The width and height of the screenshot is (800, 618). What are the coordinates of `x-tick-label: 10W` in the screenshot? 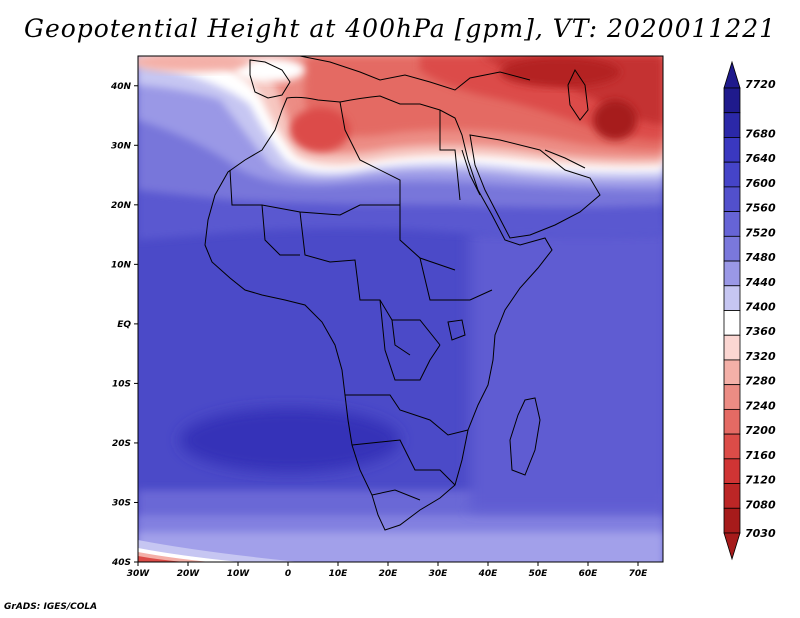 It's located at (239, 574).